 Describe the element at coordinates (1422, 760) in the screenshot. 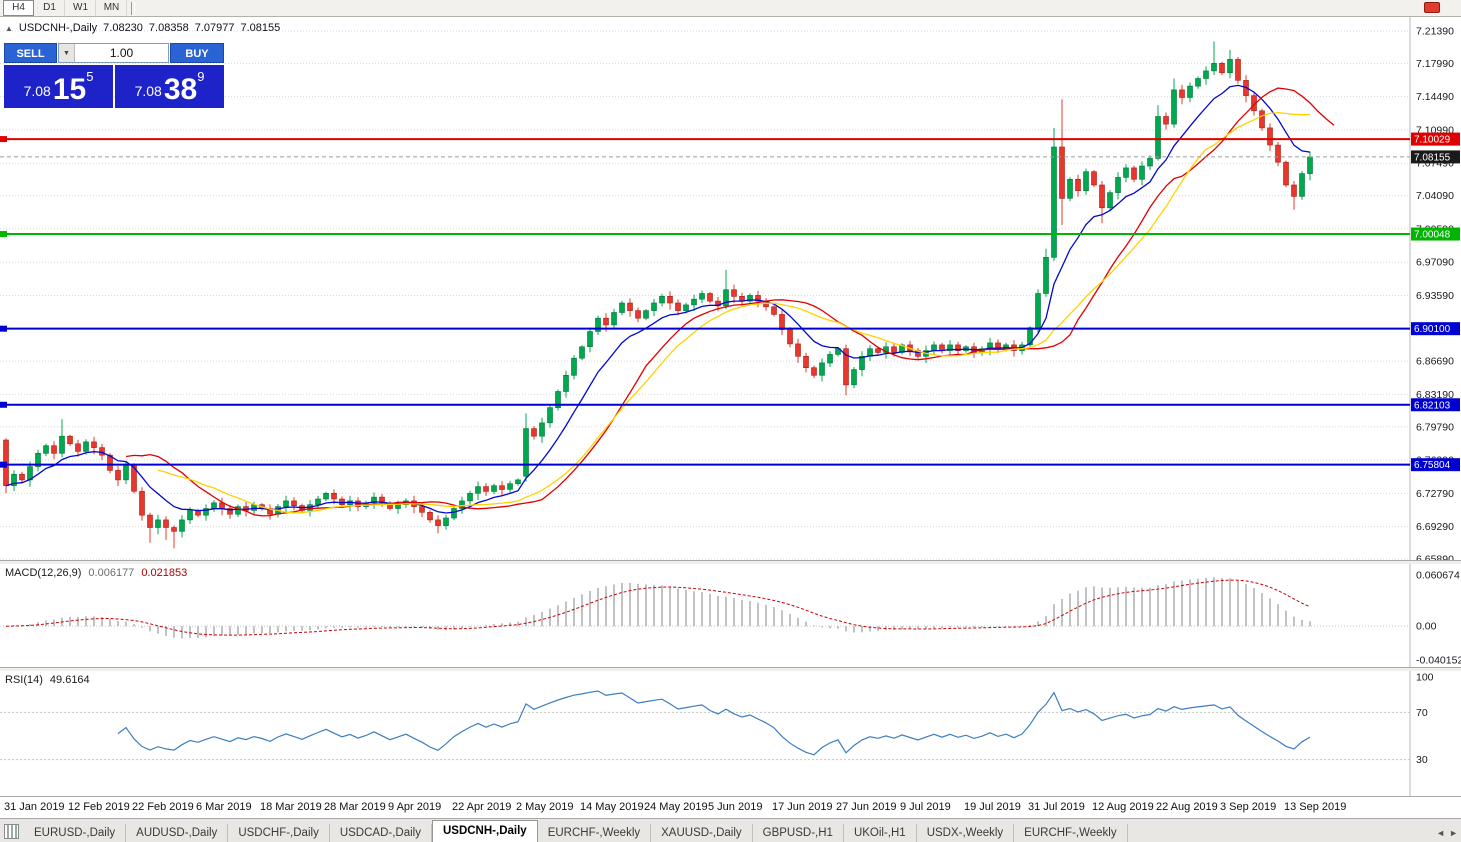

I see `svg-text: 30` at that location.